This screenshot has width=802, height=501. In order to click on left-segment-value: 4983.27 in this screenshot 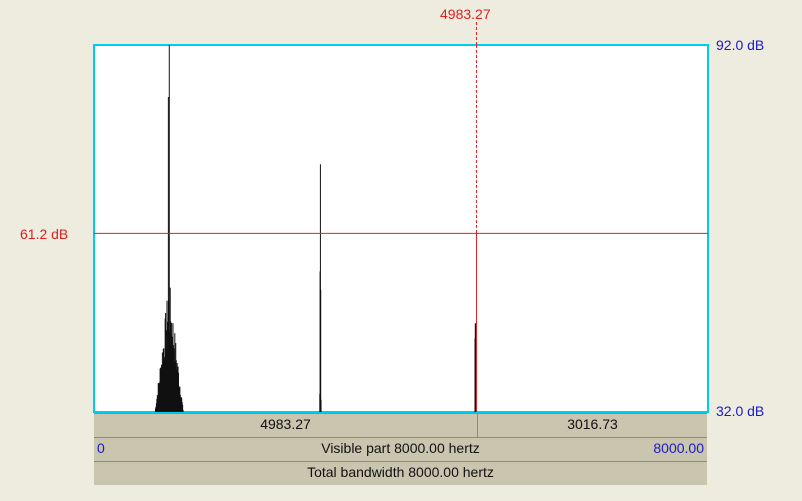, I will do `click(285, 424)`.